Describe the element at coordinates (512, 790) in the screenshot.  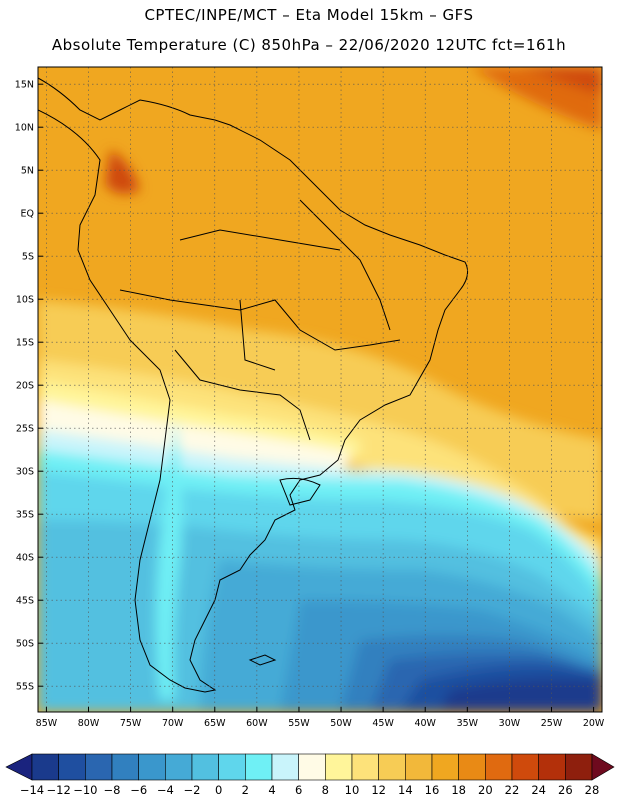
I see `colorbar-label: 22` at that location.